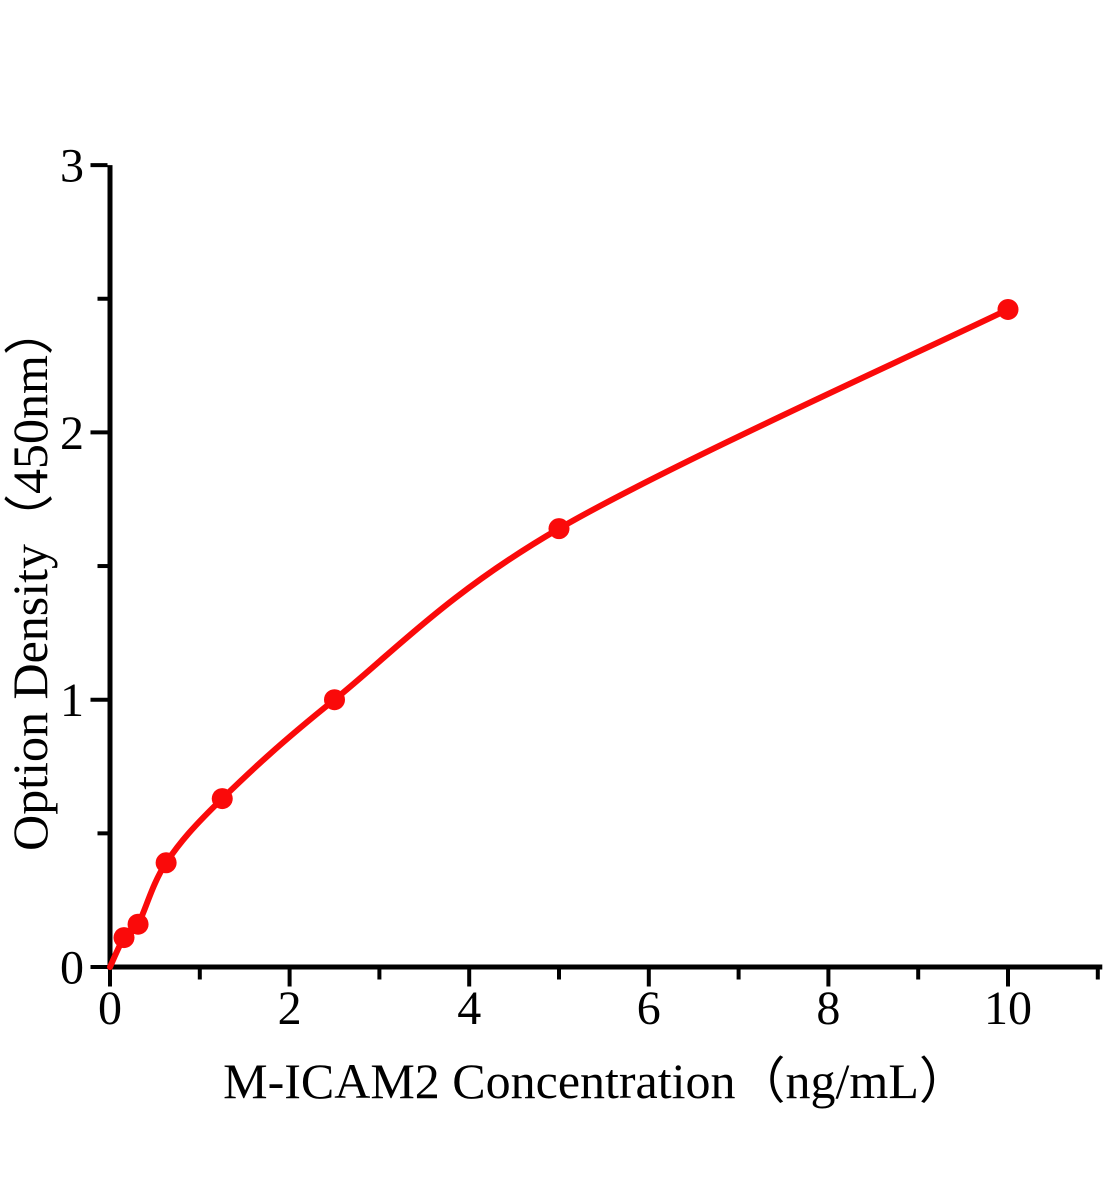  I want to click on y-axis-title: Option Density（450nm）, so click(30, 578).